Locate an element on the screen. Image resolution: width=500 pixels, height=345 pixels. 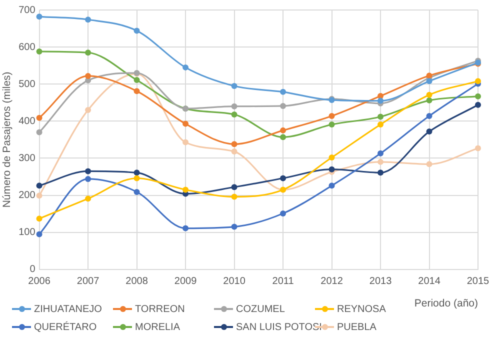
legend-label: REYNOSA is located at coordinates (361, 309).